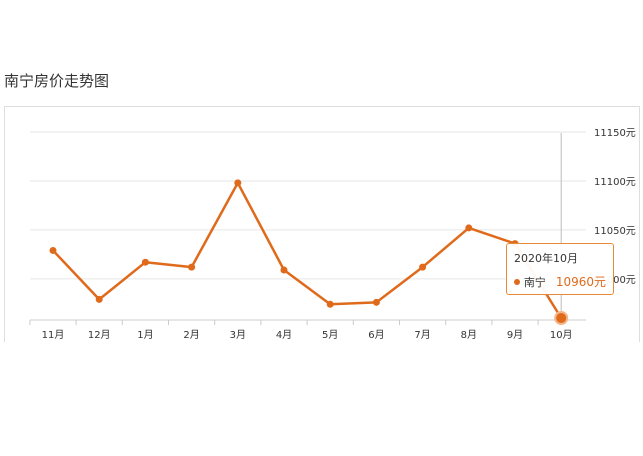  Describe the element at coordinates (615, 182) in the screenshot. I see `y-tick-label: 11100元` at that location.